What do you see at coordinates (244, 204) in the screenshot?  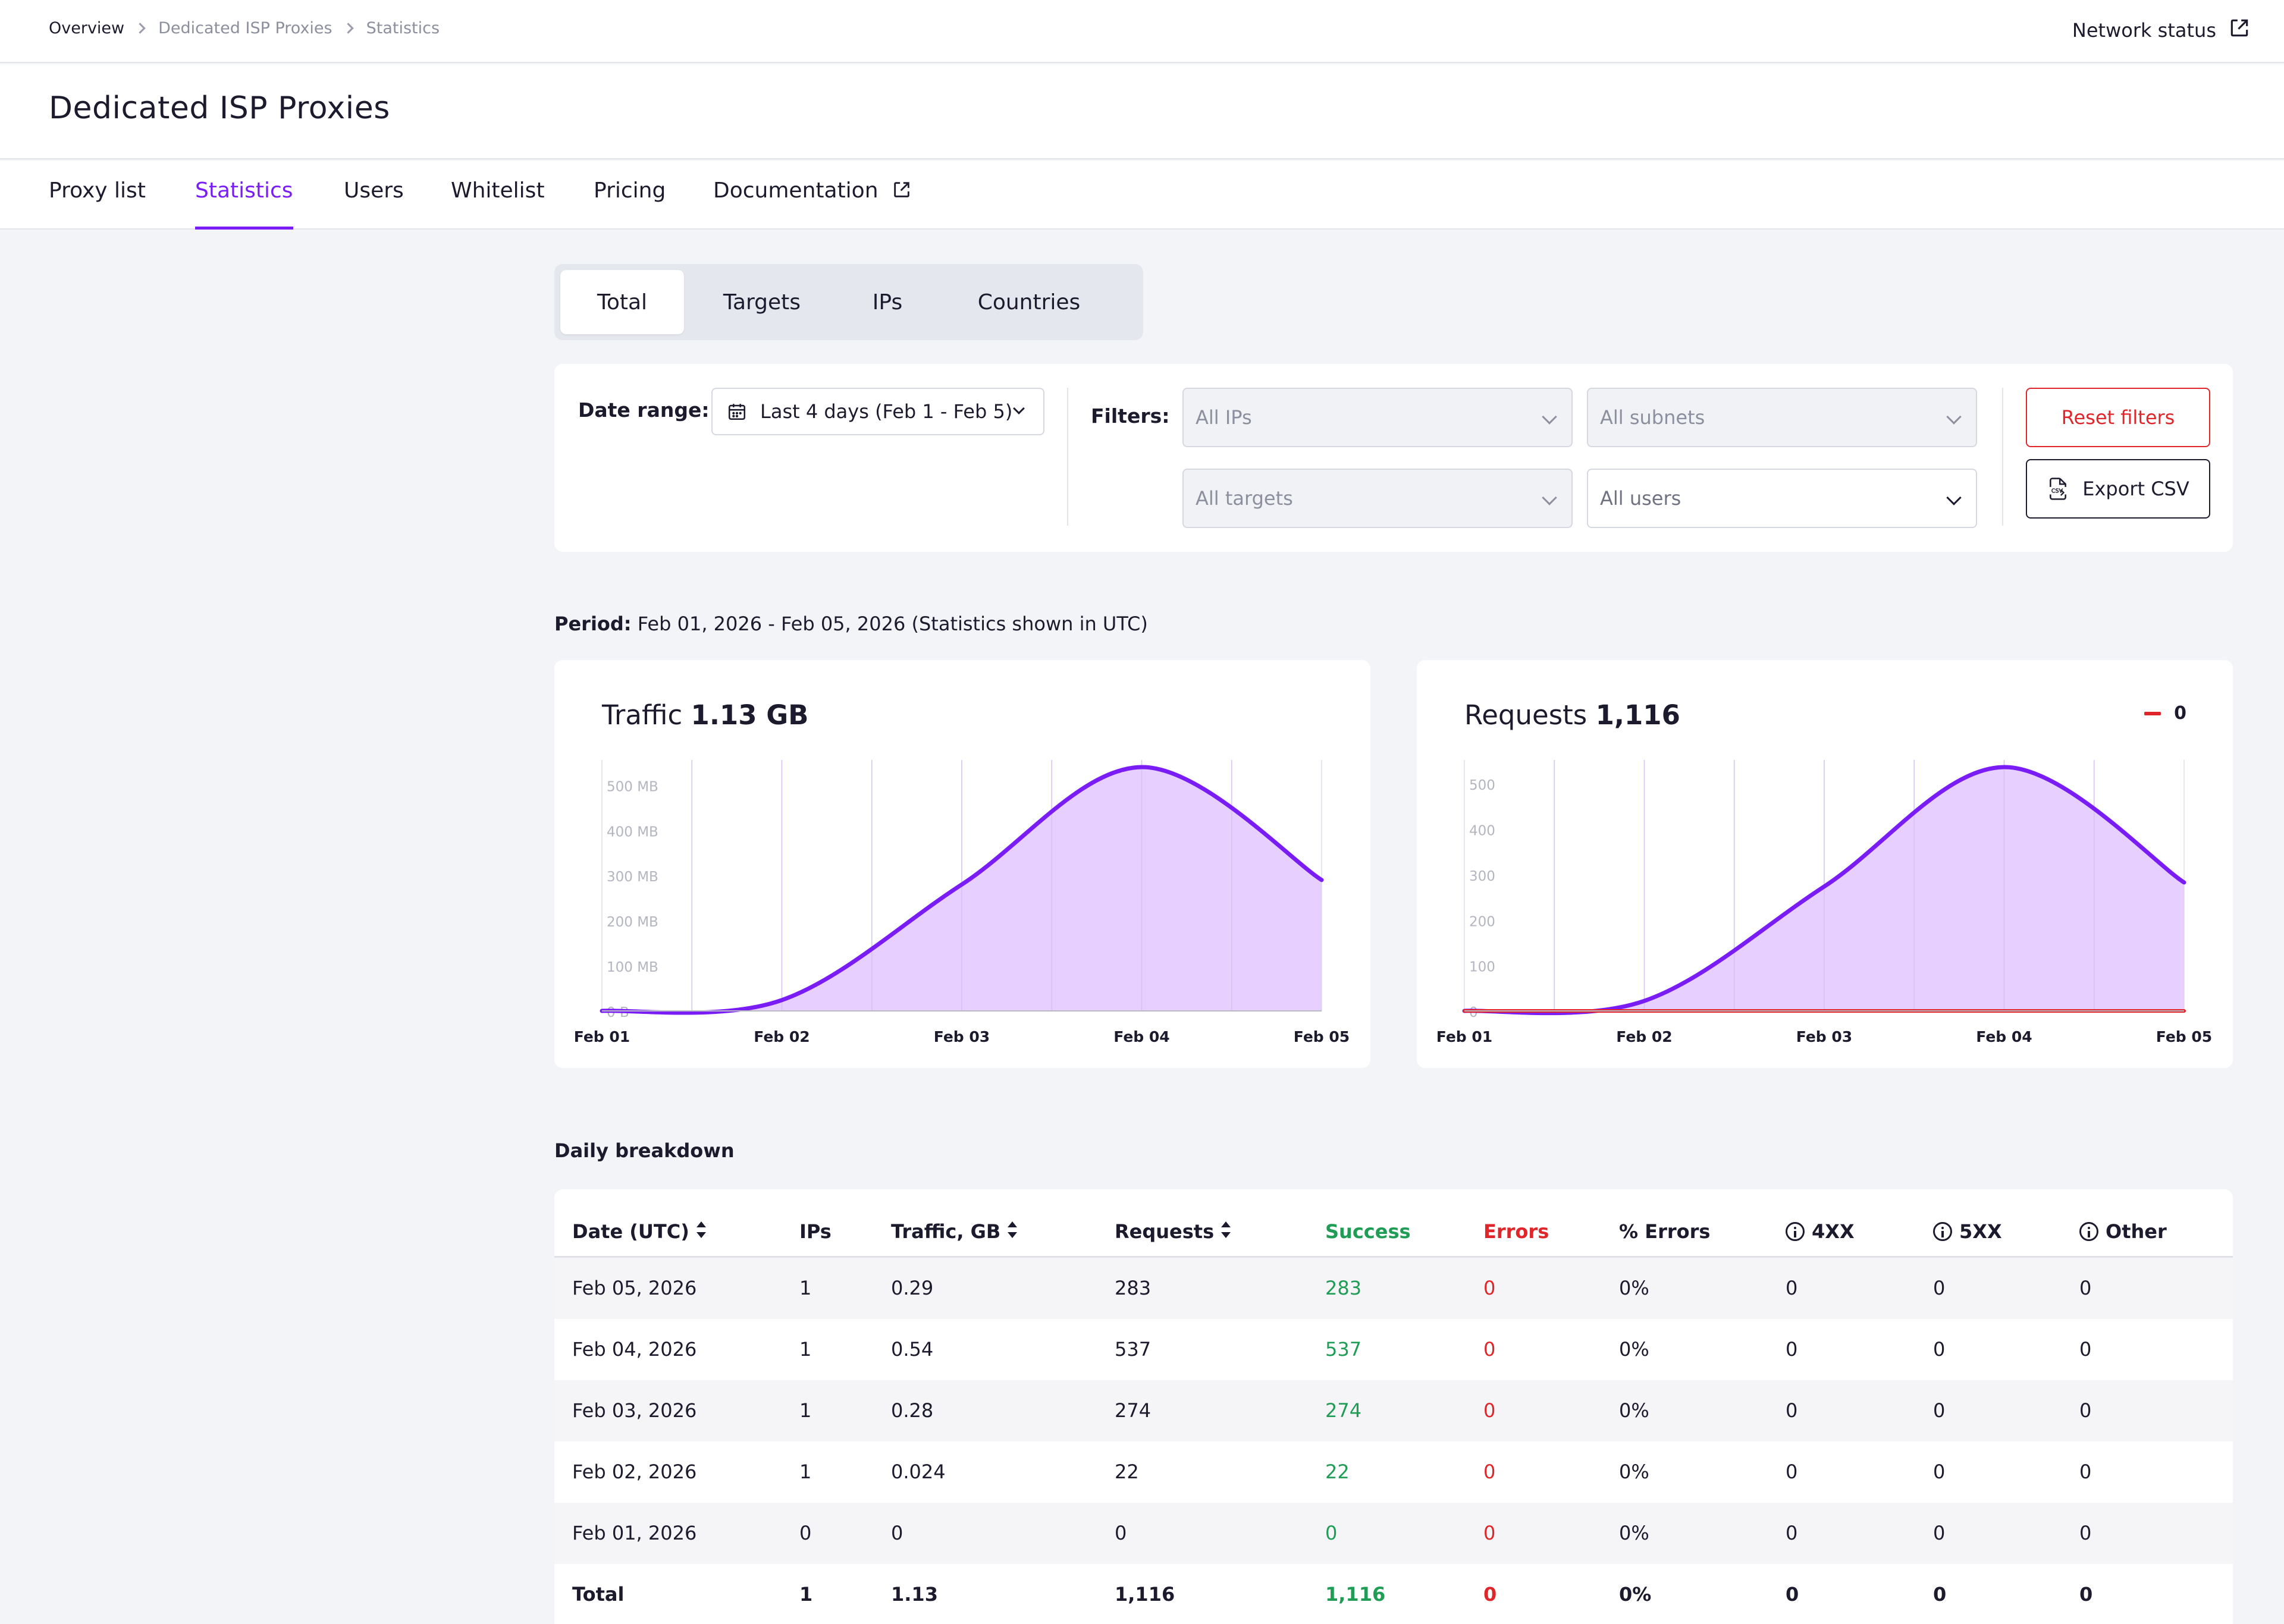 I see `tab-statistics: Statistics` at bounding box center [244, 204].